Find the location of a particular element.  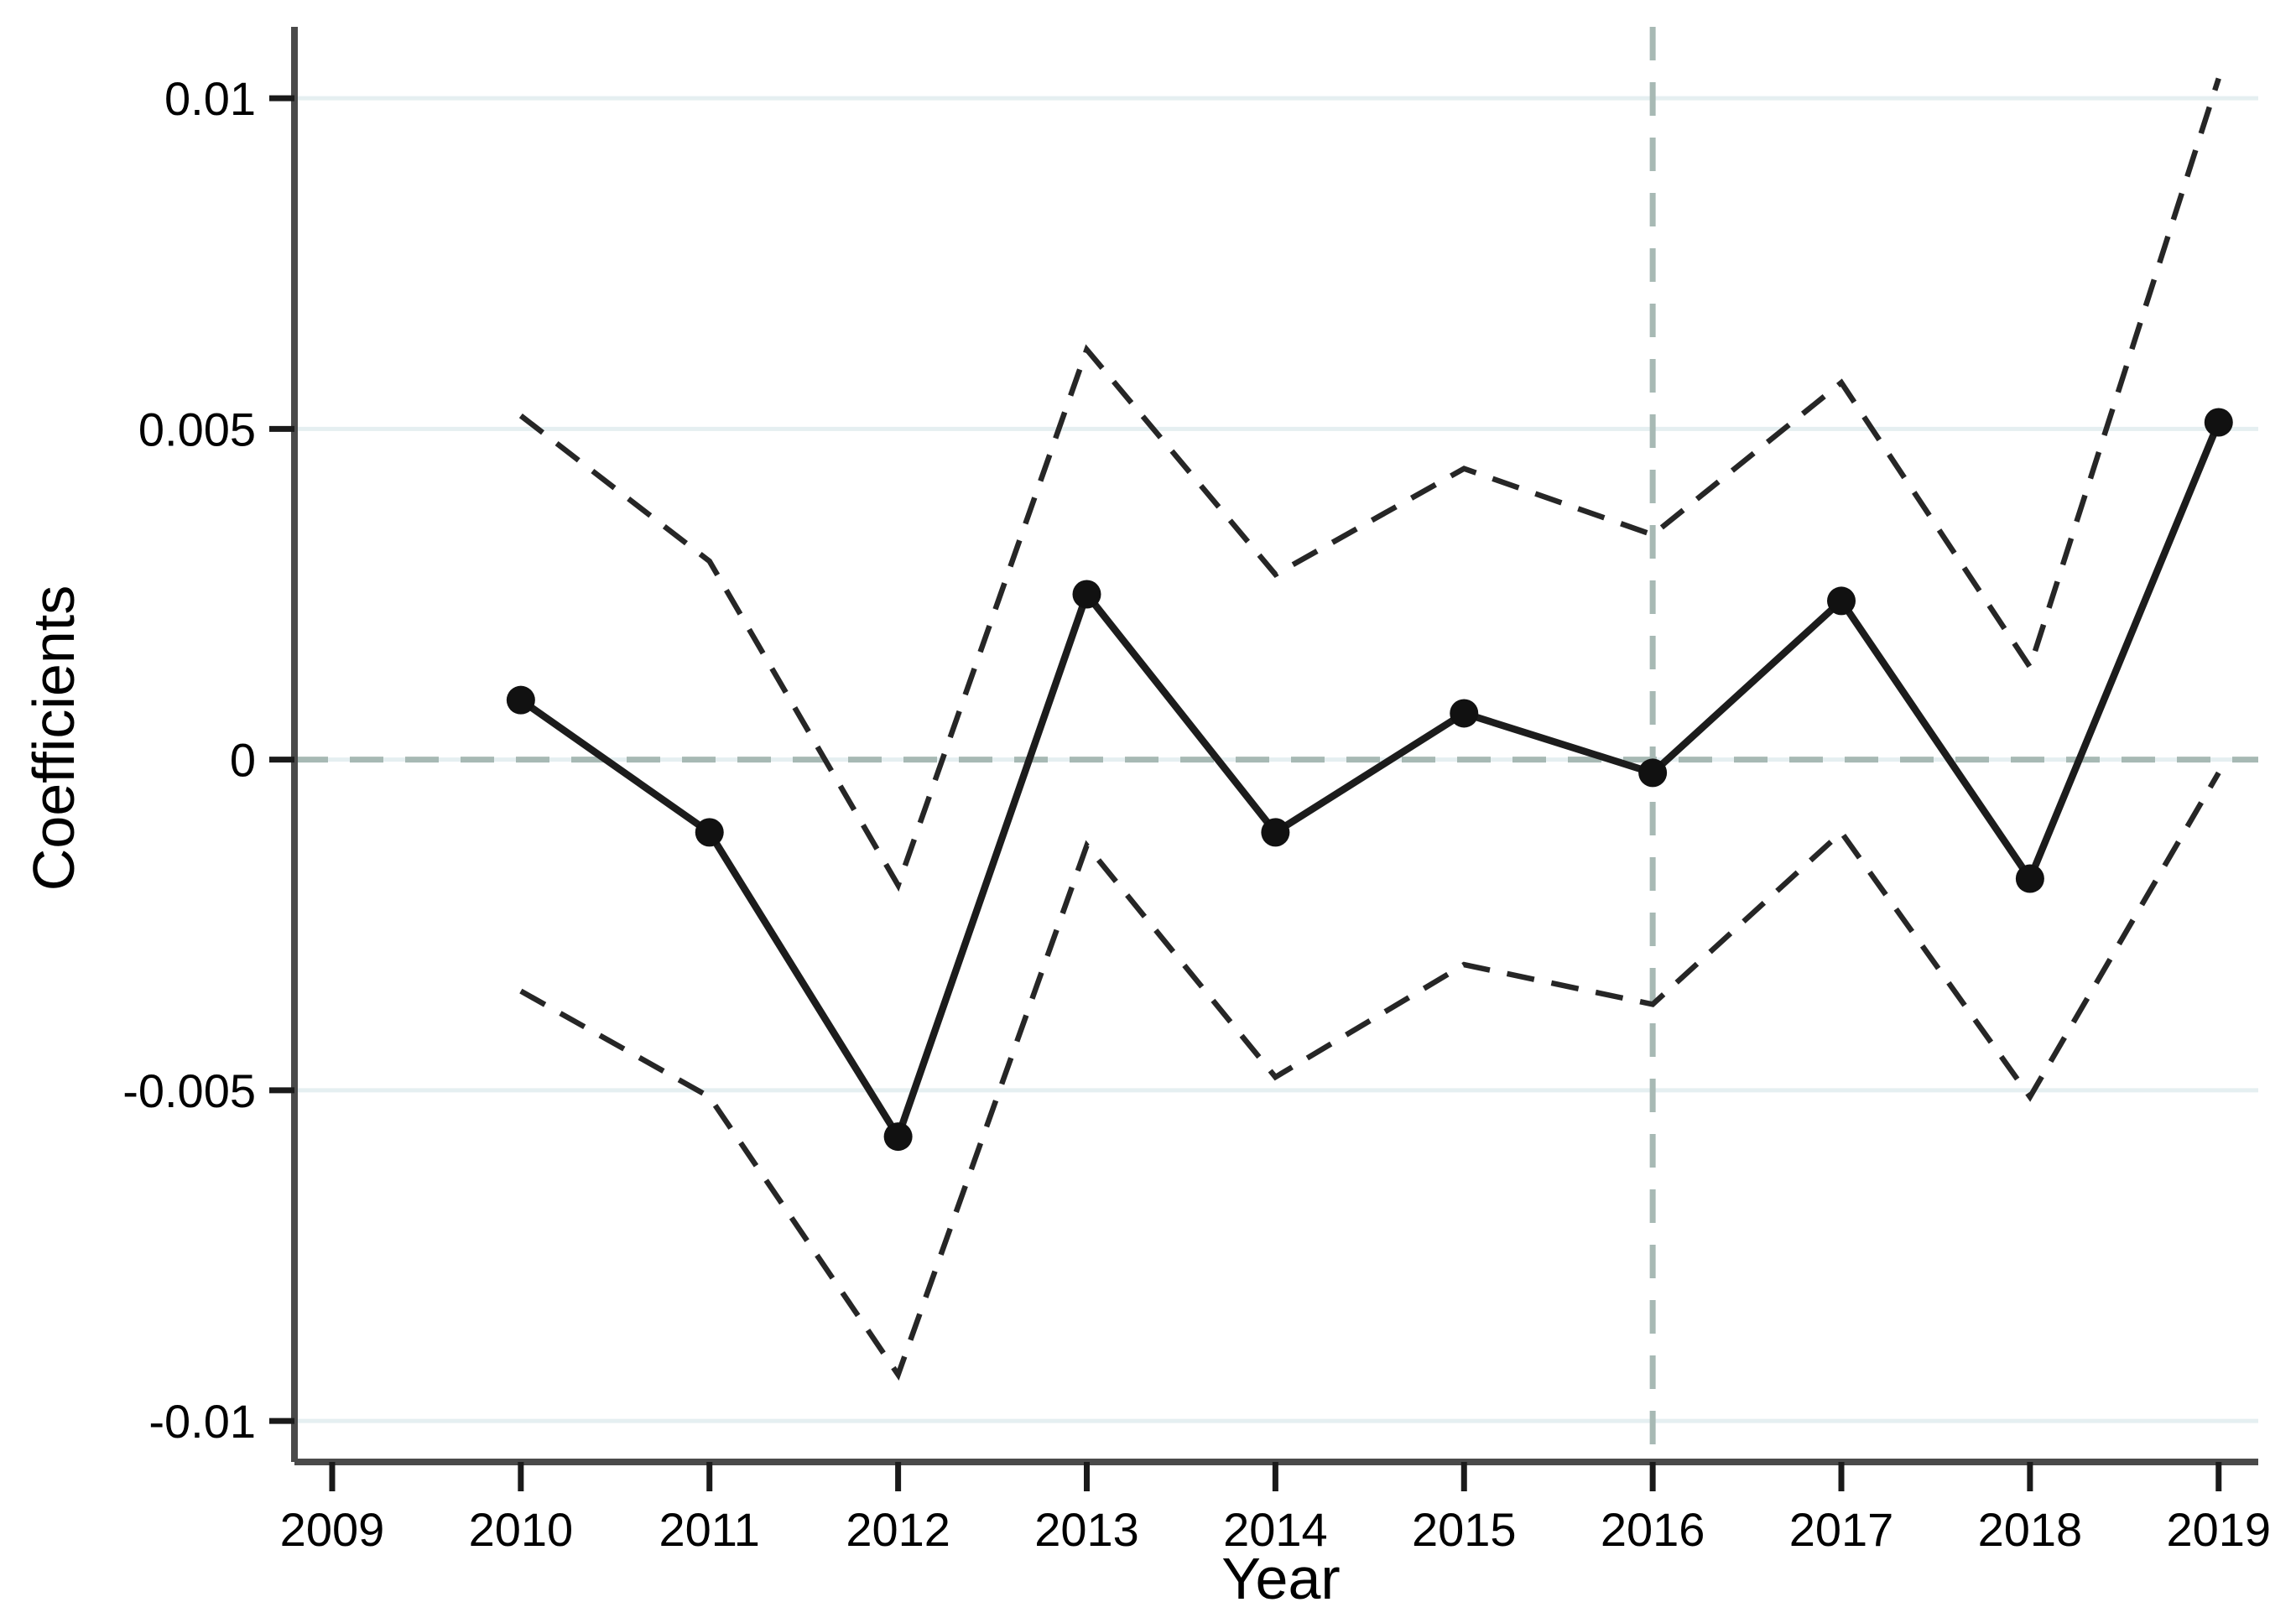

y-tick-label: -0.005 is located at coordinates (189, 1090).